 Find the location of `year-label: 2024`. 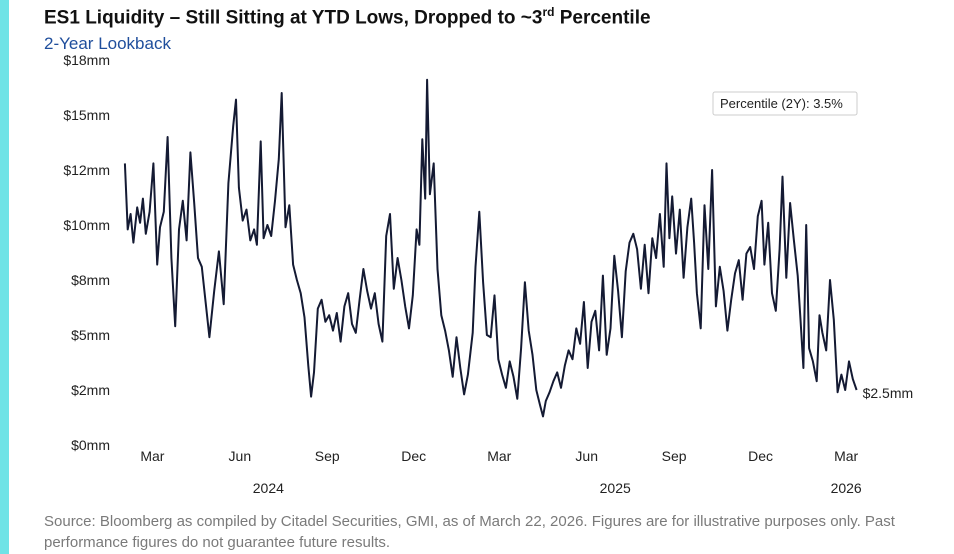

year-label: 2024 is located at coordinates (268, 488).